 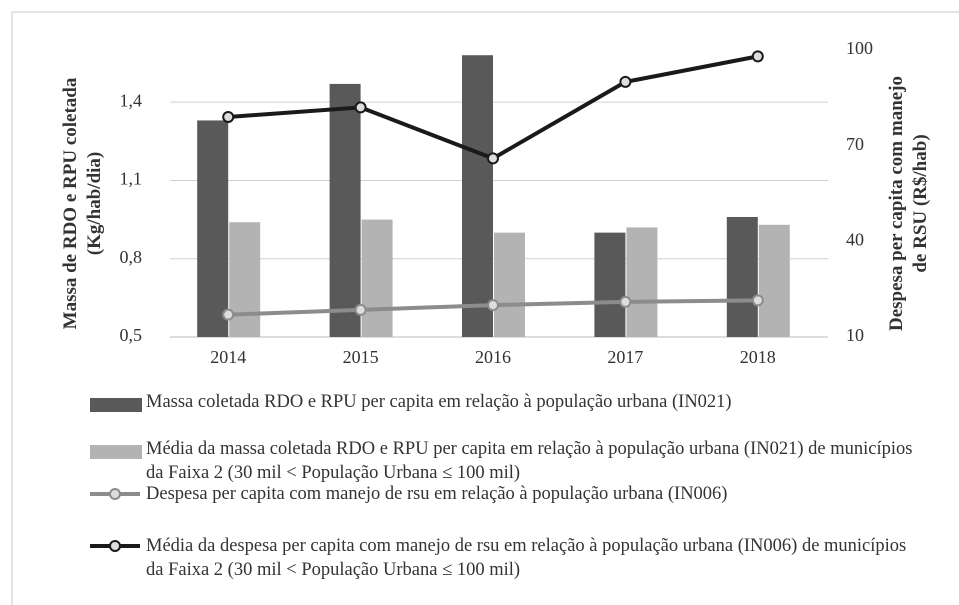 I want to click on y-tick-label: 1,4, so click(x=131, y=100).